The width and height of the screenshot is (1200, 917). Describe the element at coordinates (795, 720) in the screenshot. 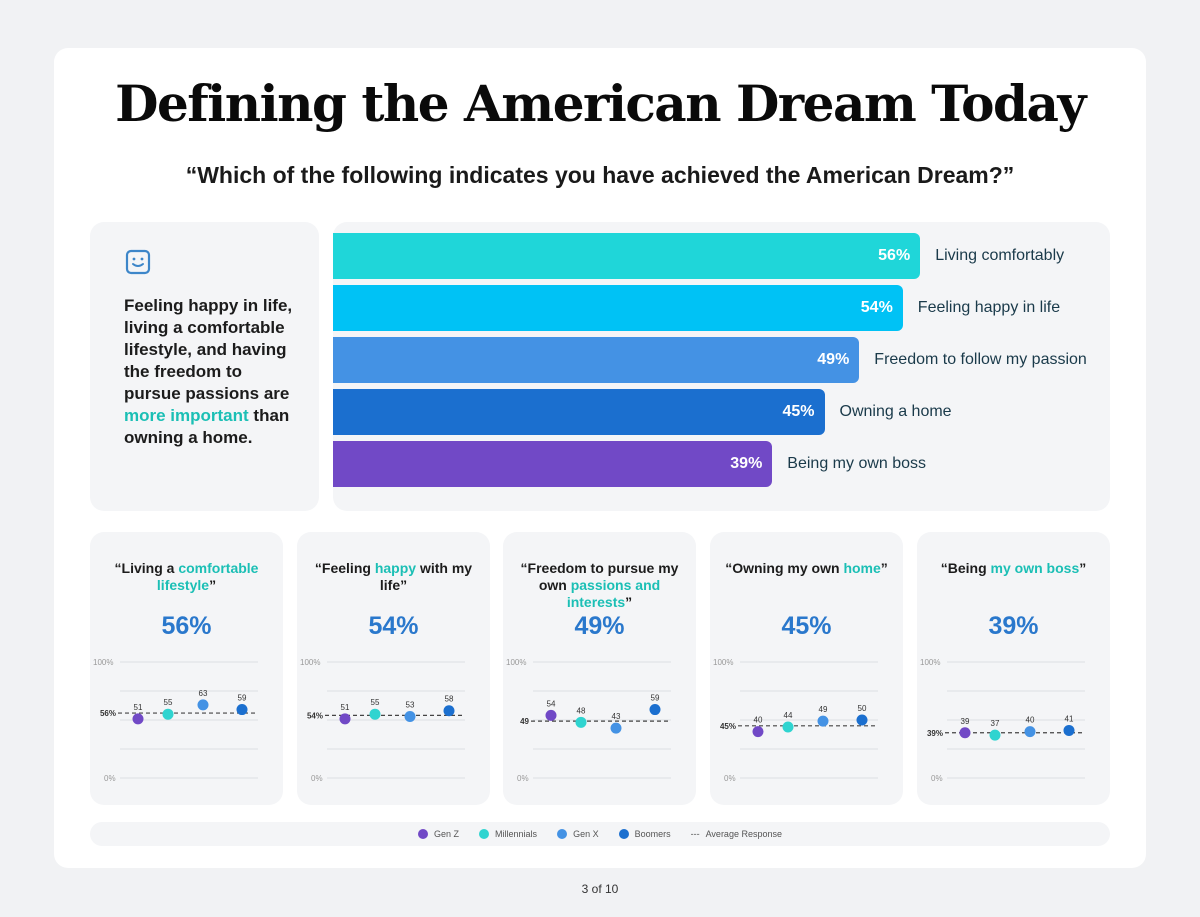

I see `dot-plot: 100% 0% 45% 40 44 49 50` at that location.